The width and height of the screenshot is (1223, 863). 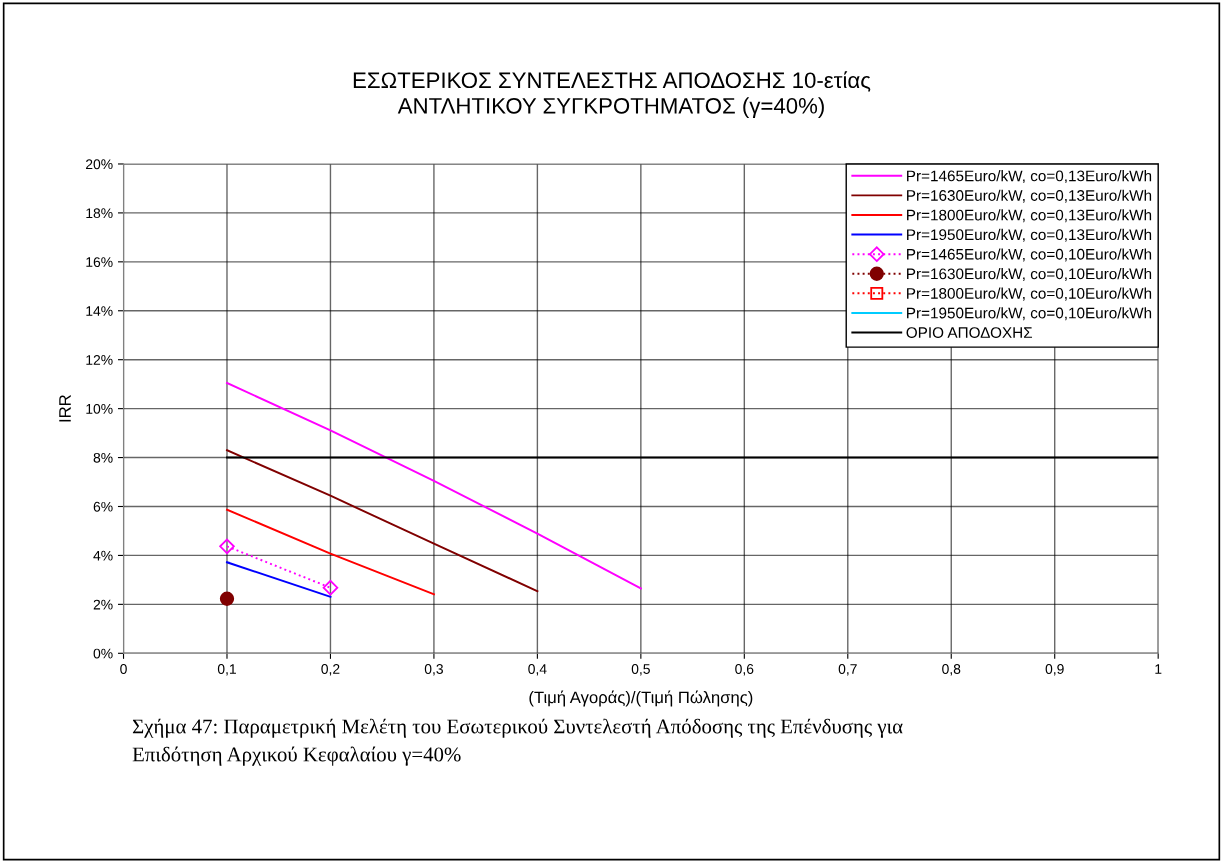 I want to click on x-tick-label: 0, so click(x=123, y=669).